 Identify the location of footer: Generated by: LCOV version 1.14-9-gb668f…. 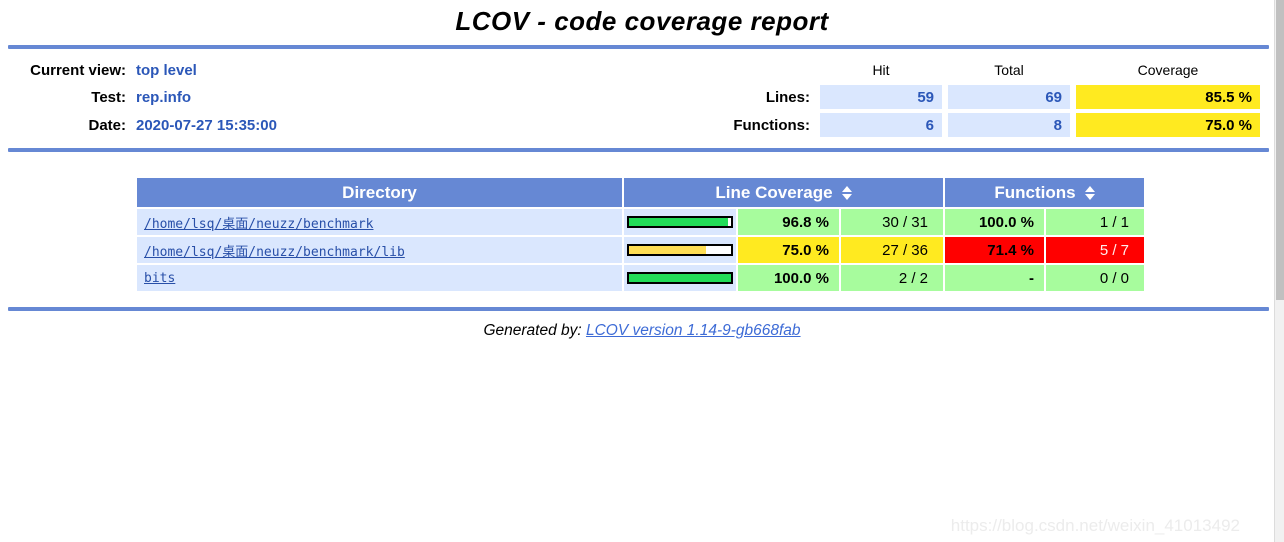
(642, 331).